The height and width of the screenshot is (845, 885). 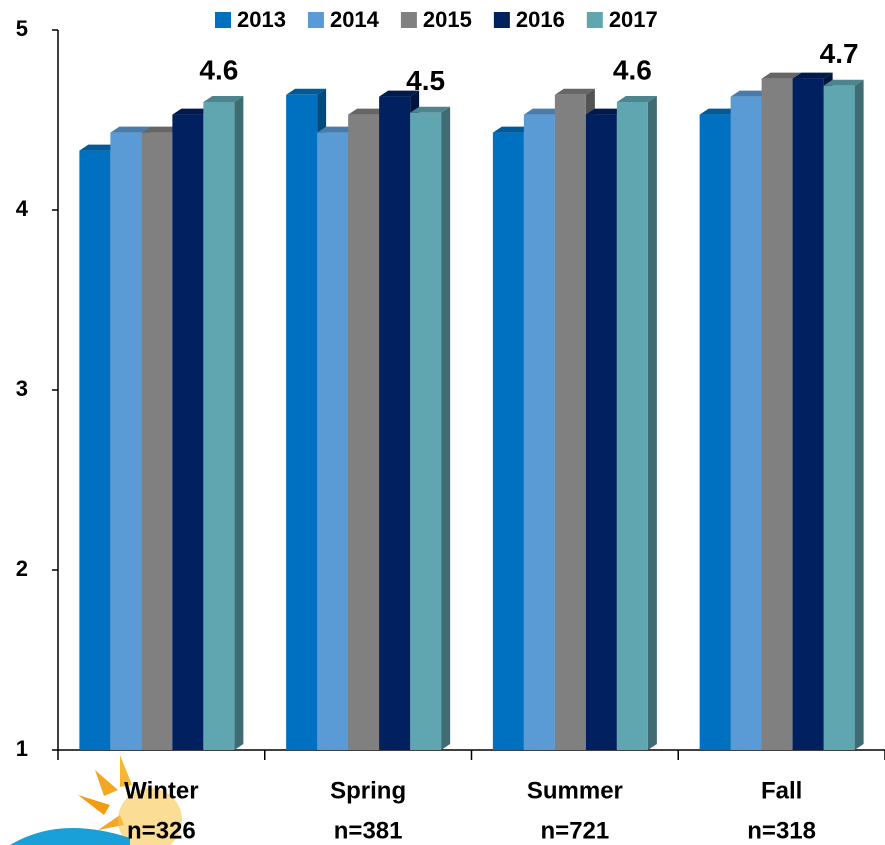 I want to click on legend-label: 2017, so click(x=633, y=19).